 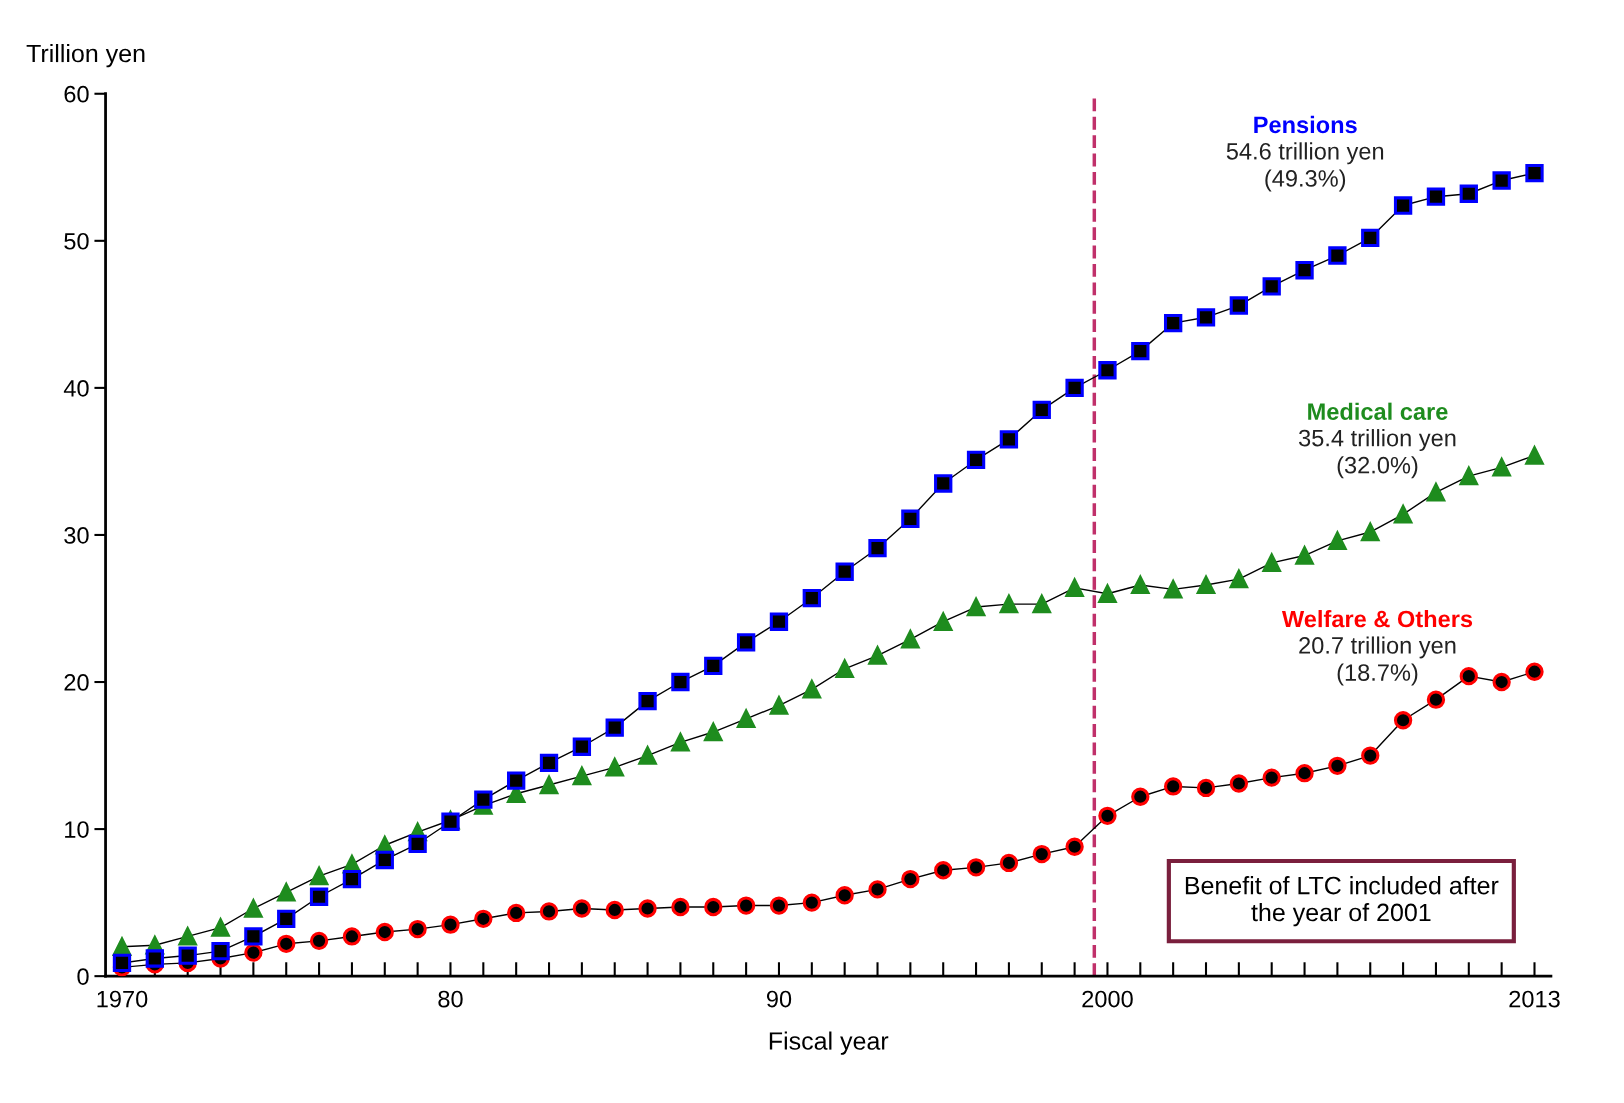 I want to click on y-axis-title: Trillion yen, so click(x=85, y=55).